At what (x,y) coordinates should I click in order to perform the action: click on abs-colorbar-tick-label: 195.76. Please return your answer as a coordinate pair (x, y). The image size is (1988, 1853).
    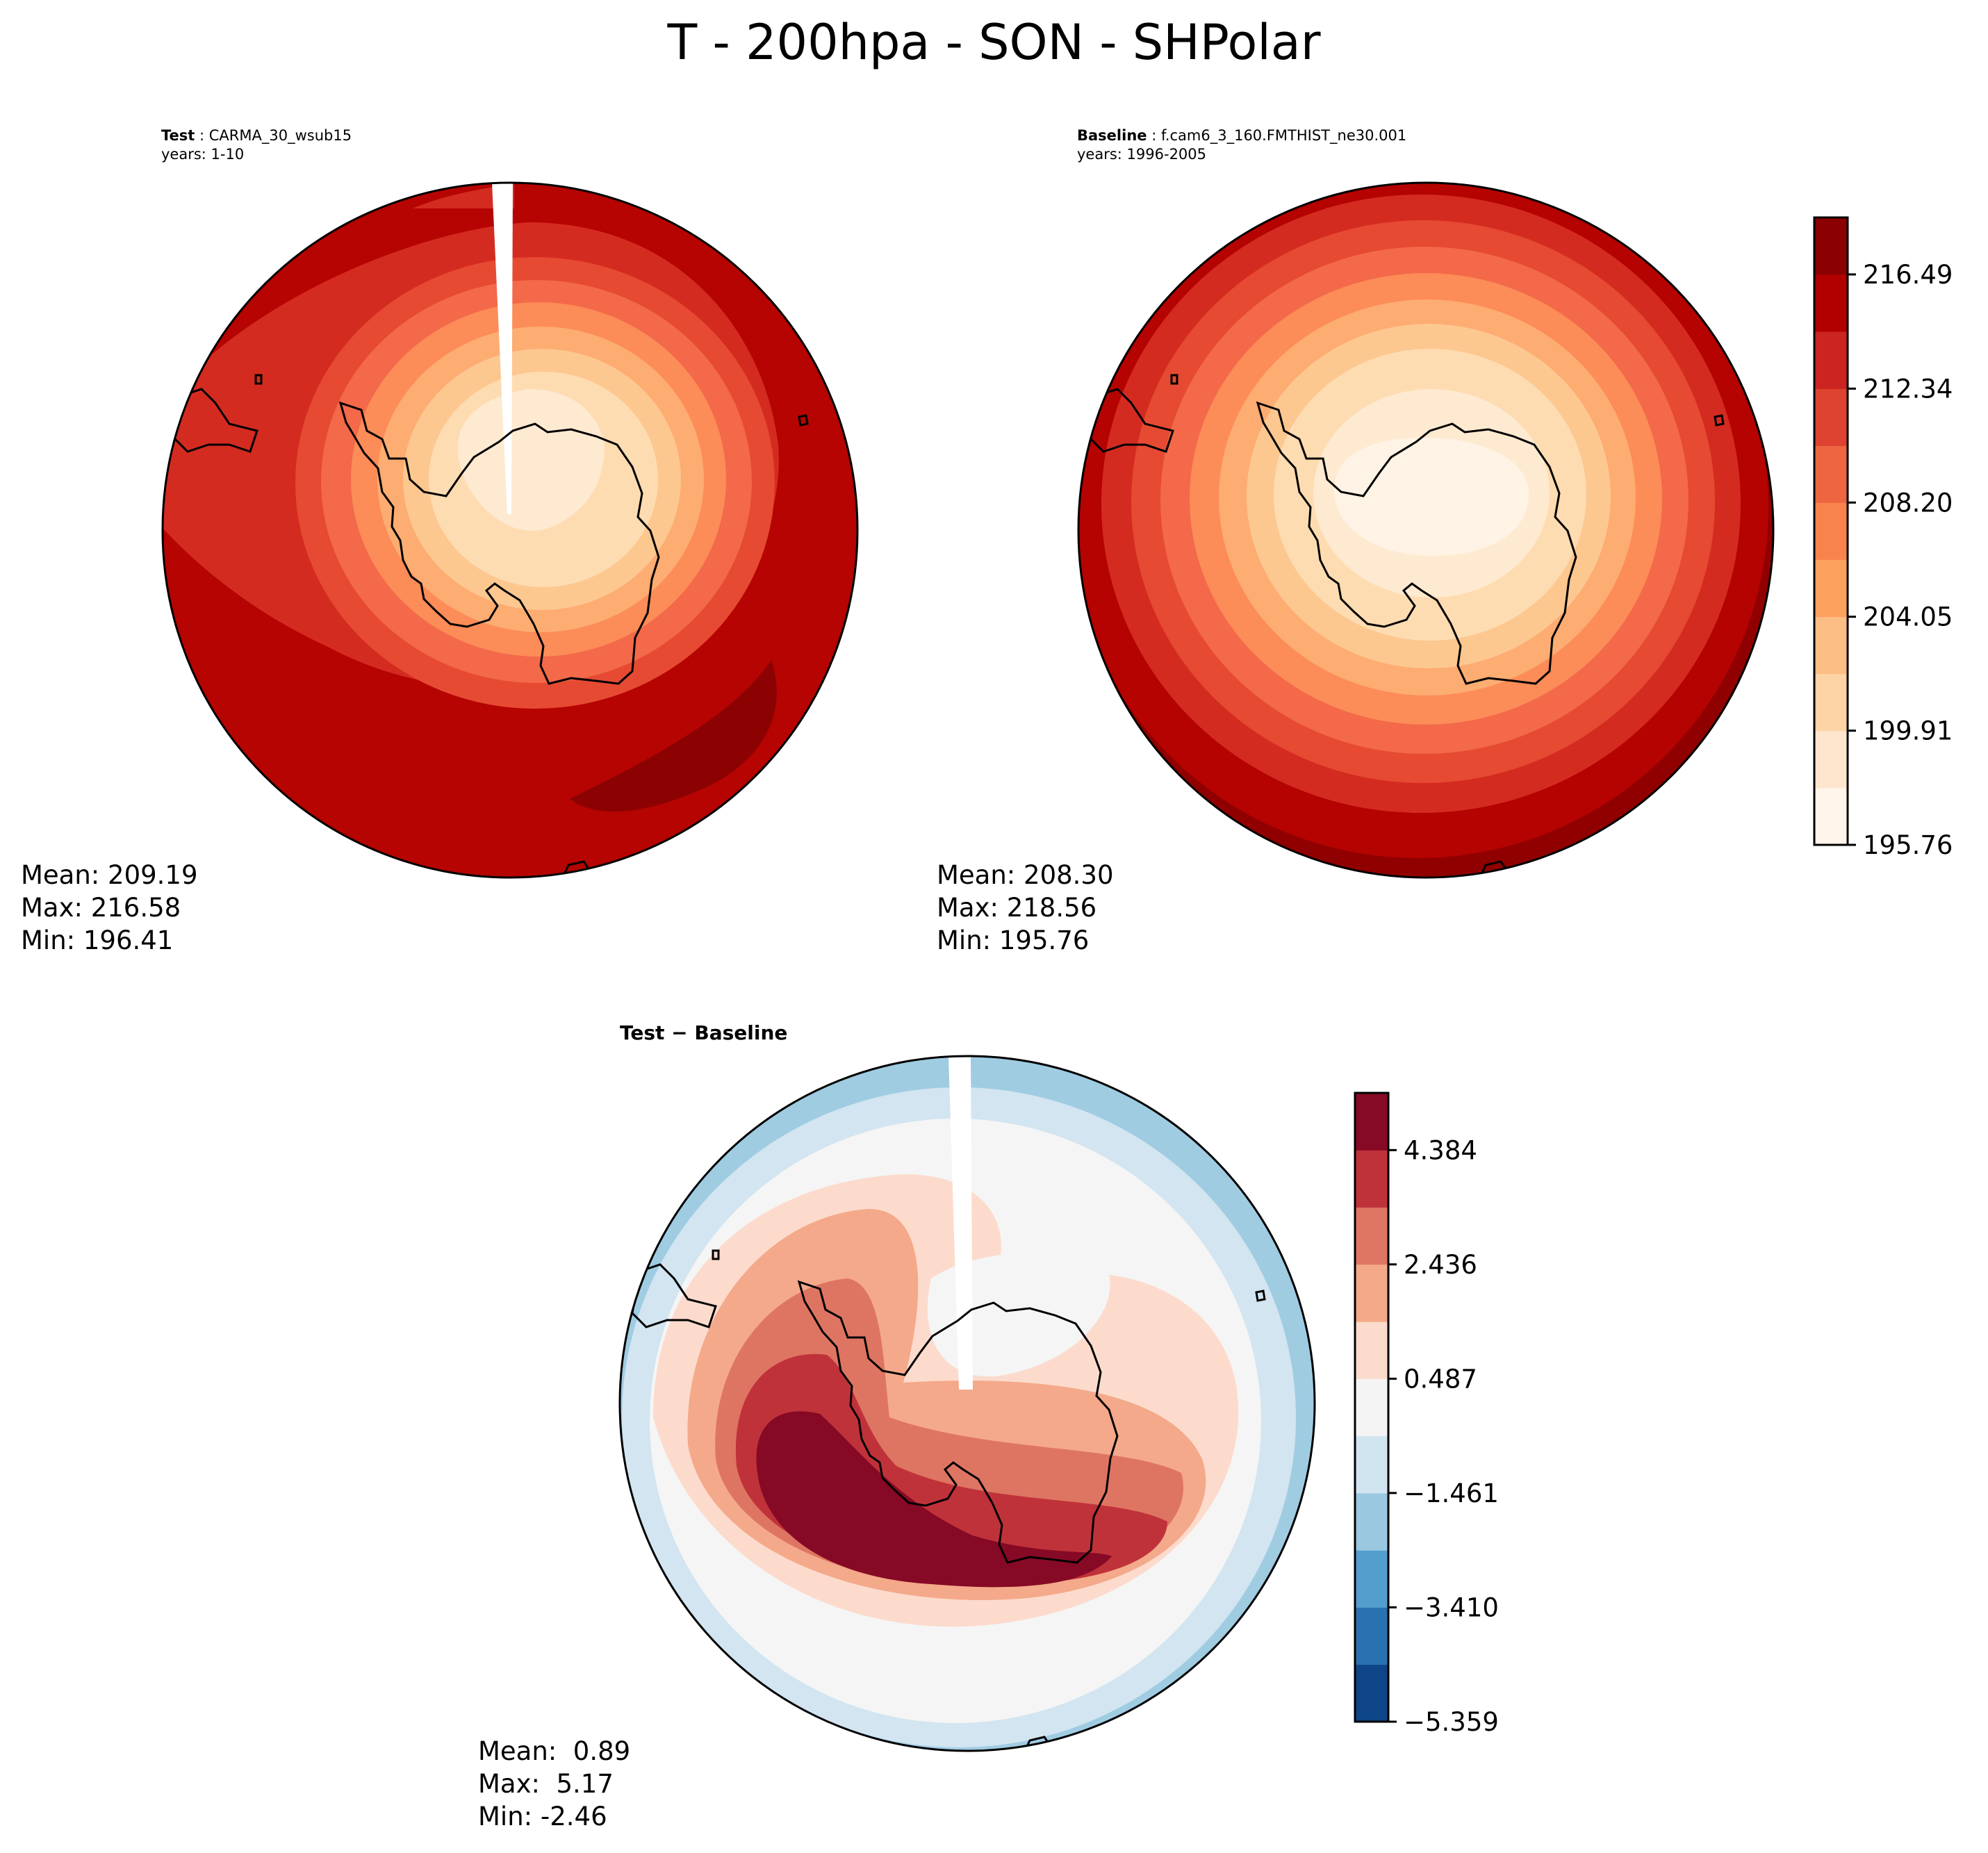
    Looking at the image, I should click on (1908, 845).